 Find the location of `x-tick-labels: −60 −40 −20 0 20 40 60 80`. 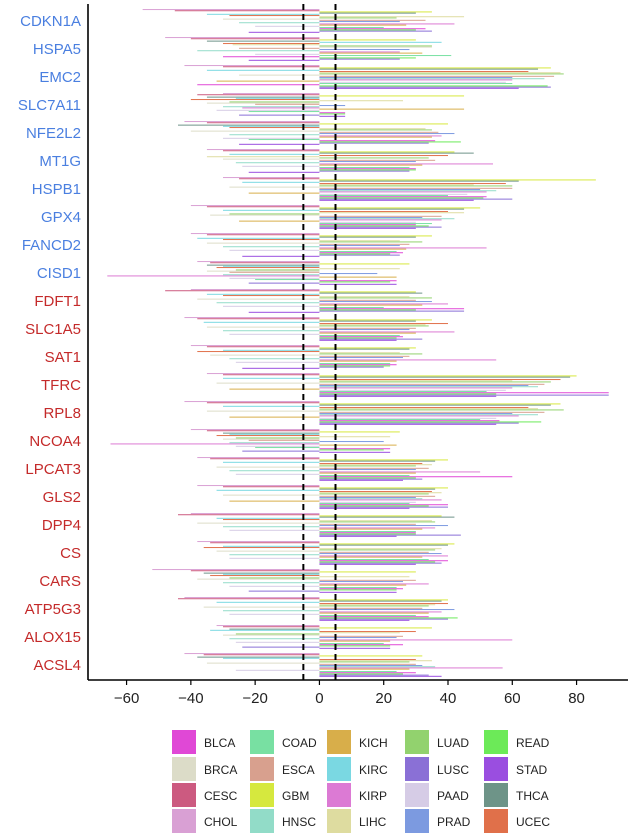

x-tick-labels: −60 −40 −20 0 20 40 60 80 is located at coordinates (349, 693).